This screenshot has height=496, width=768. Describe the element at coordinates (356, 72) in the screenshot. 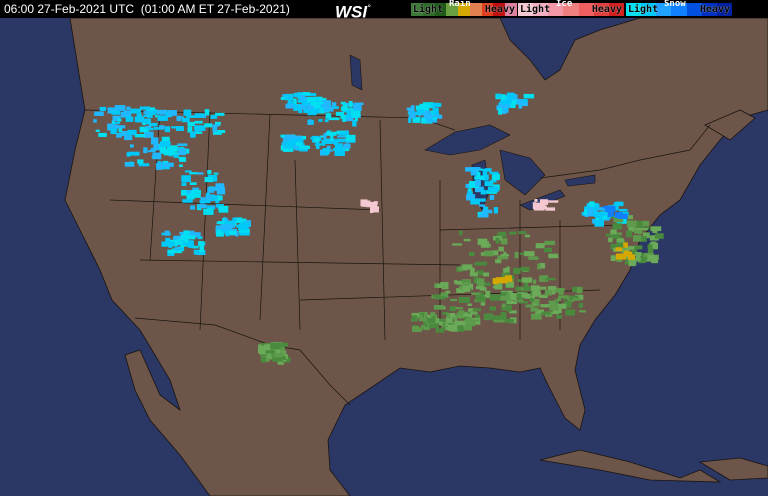

I see `lake-winnipeg` at that location.